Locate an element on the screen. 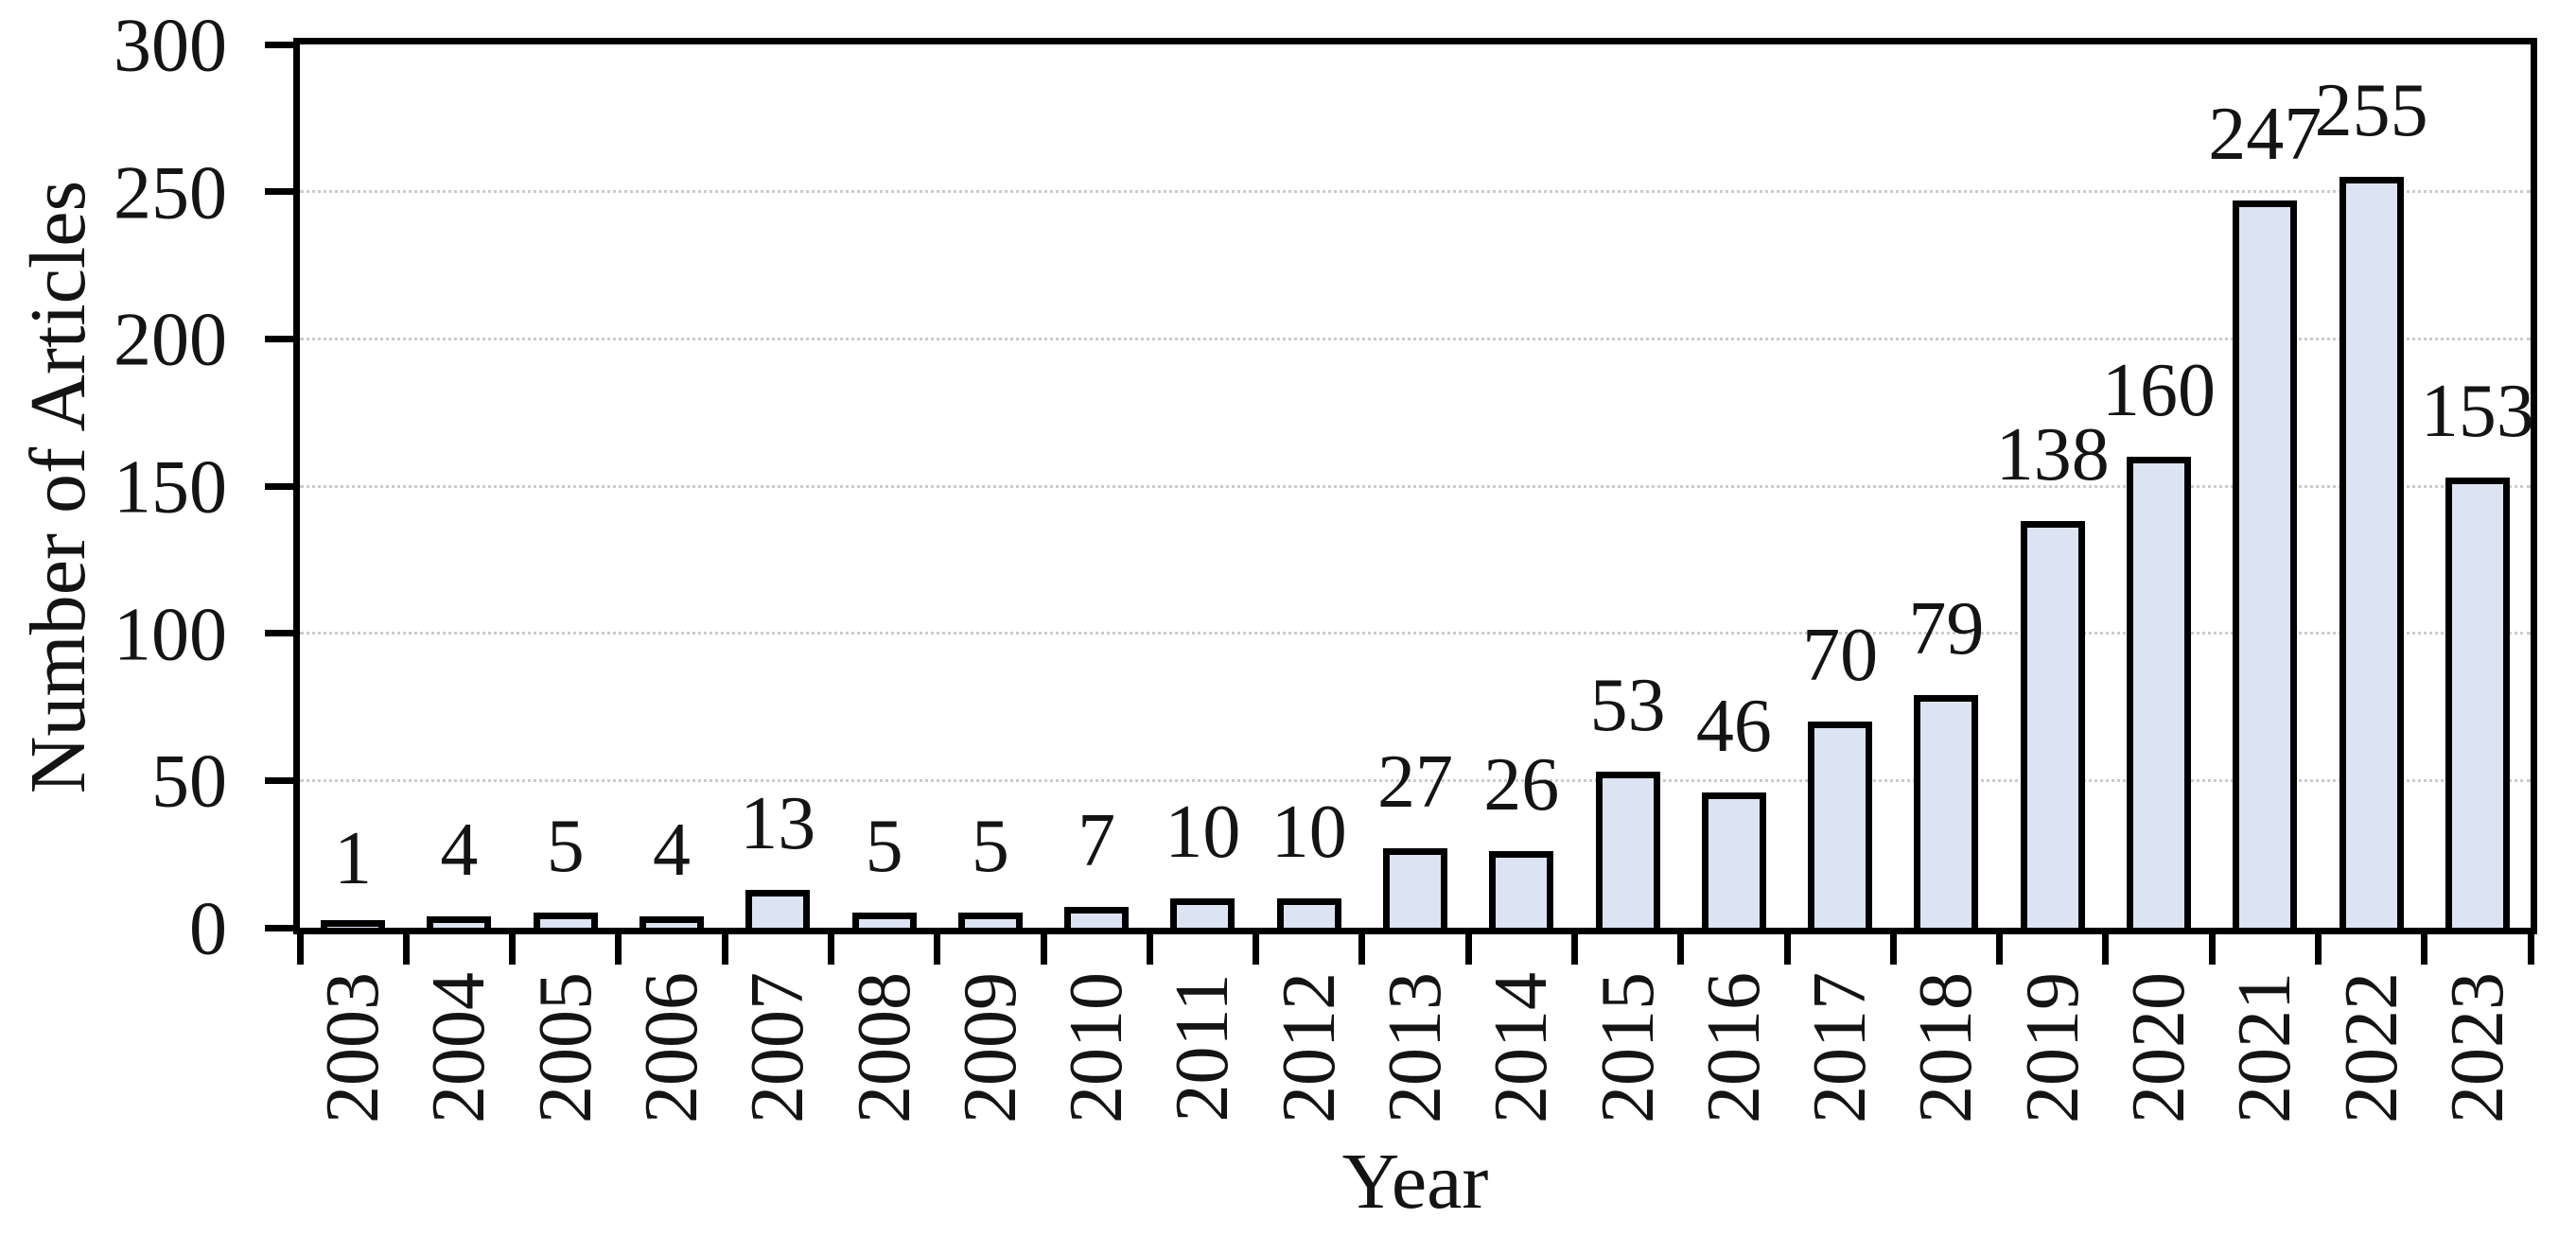  x-tick-label-2006: 2006 is located at coordinates (671, 1048).